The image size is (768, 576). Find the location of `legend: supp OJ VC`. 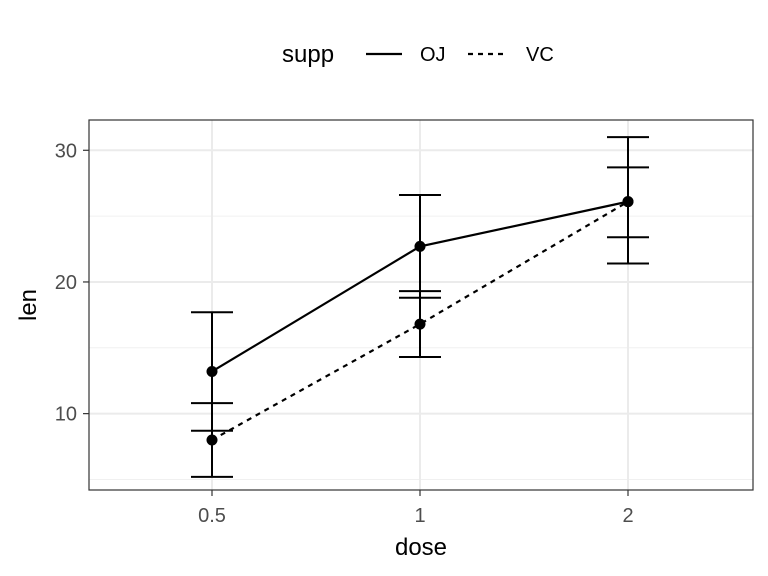

legend: supp OJ VC is located at coordinates (418, 54).